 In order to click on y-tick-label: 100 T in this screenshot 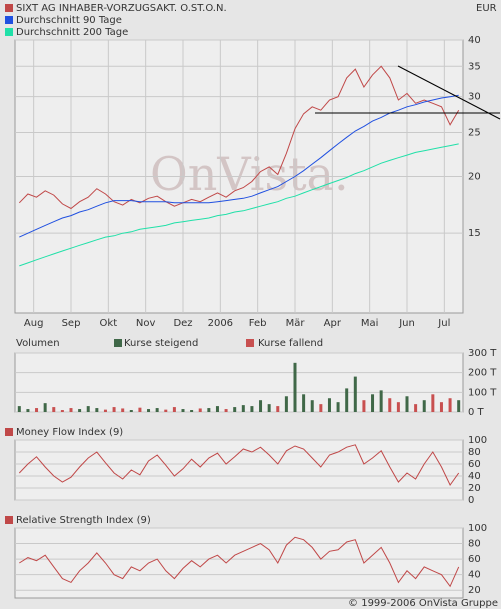, I will do `click(482, 392)`.